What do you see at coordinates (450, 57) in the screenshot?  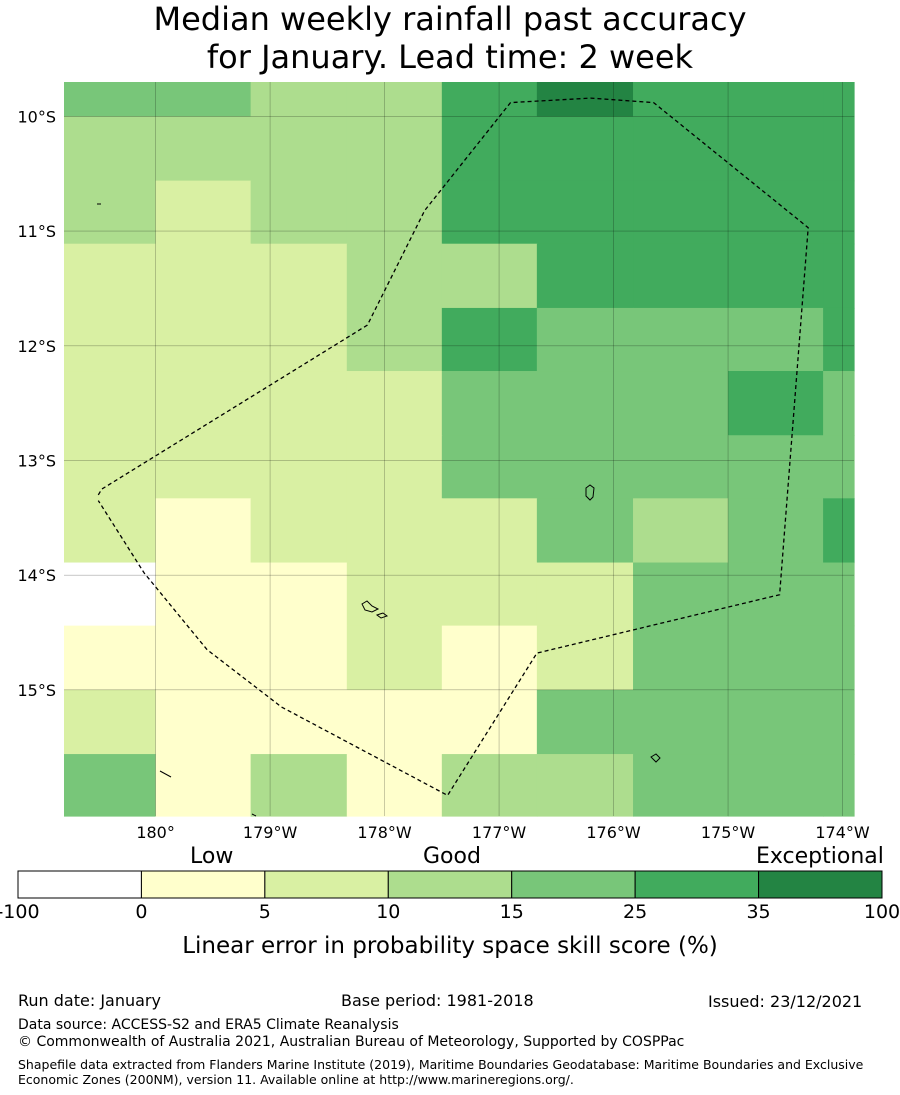 I see `title-line-2: for January. Lead time: 2 week` at bounding box center [450, 57].